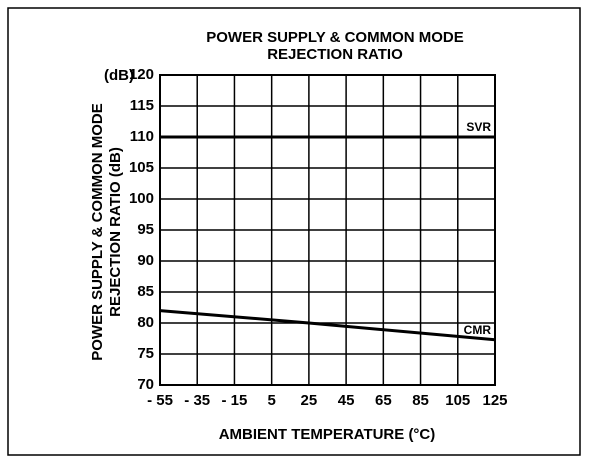 The width and height of the screenshot is (589, 469). Describe the element at coordinates (145, 229) in the screenshot. I see `y-tick-label: 95` at that location.